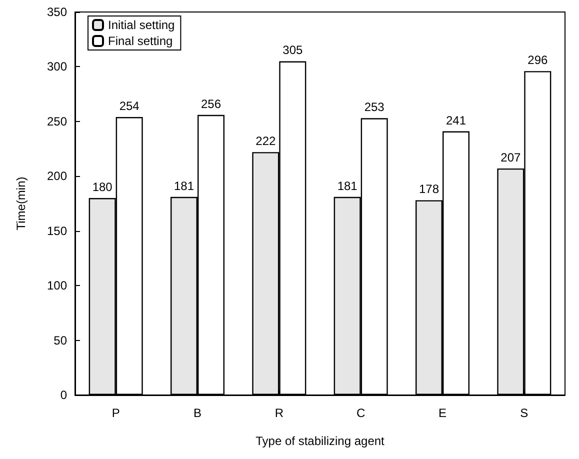  I want to click on x-axis-title: Type of stabilizing agent, so click(321, 441).